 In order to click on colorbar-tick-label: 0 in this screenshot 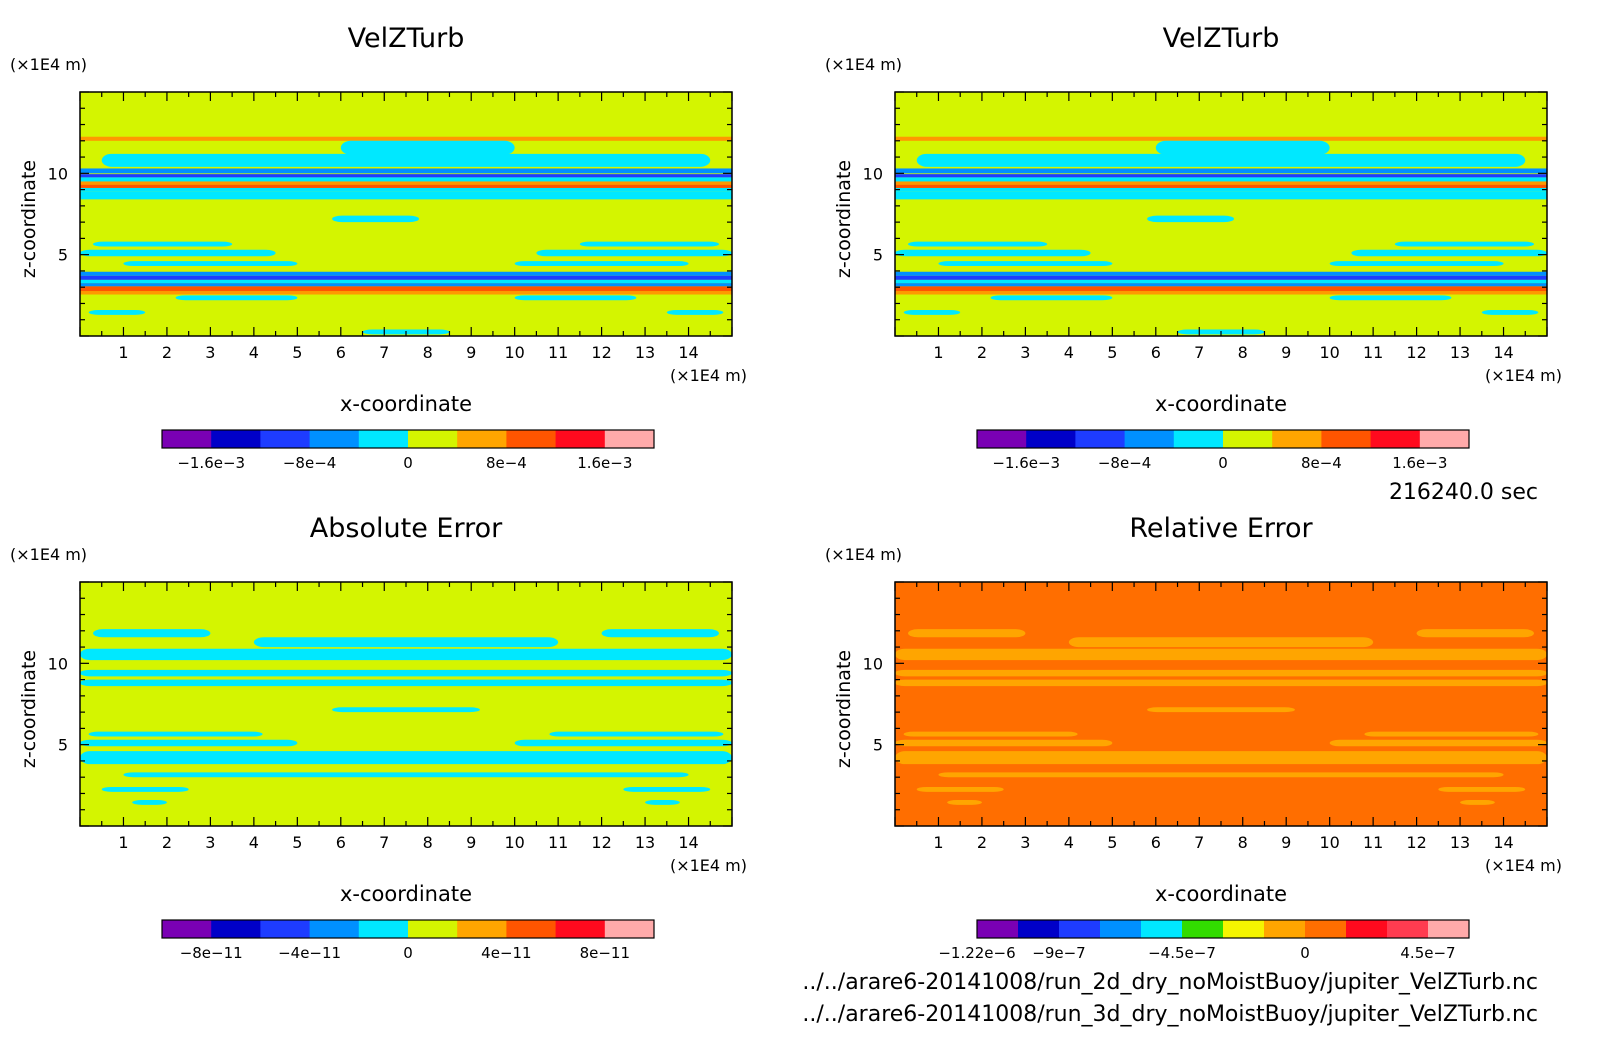, I will do `click(408, 463)`.